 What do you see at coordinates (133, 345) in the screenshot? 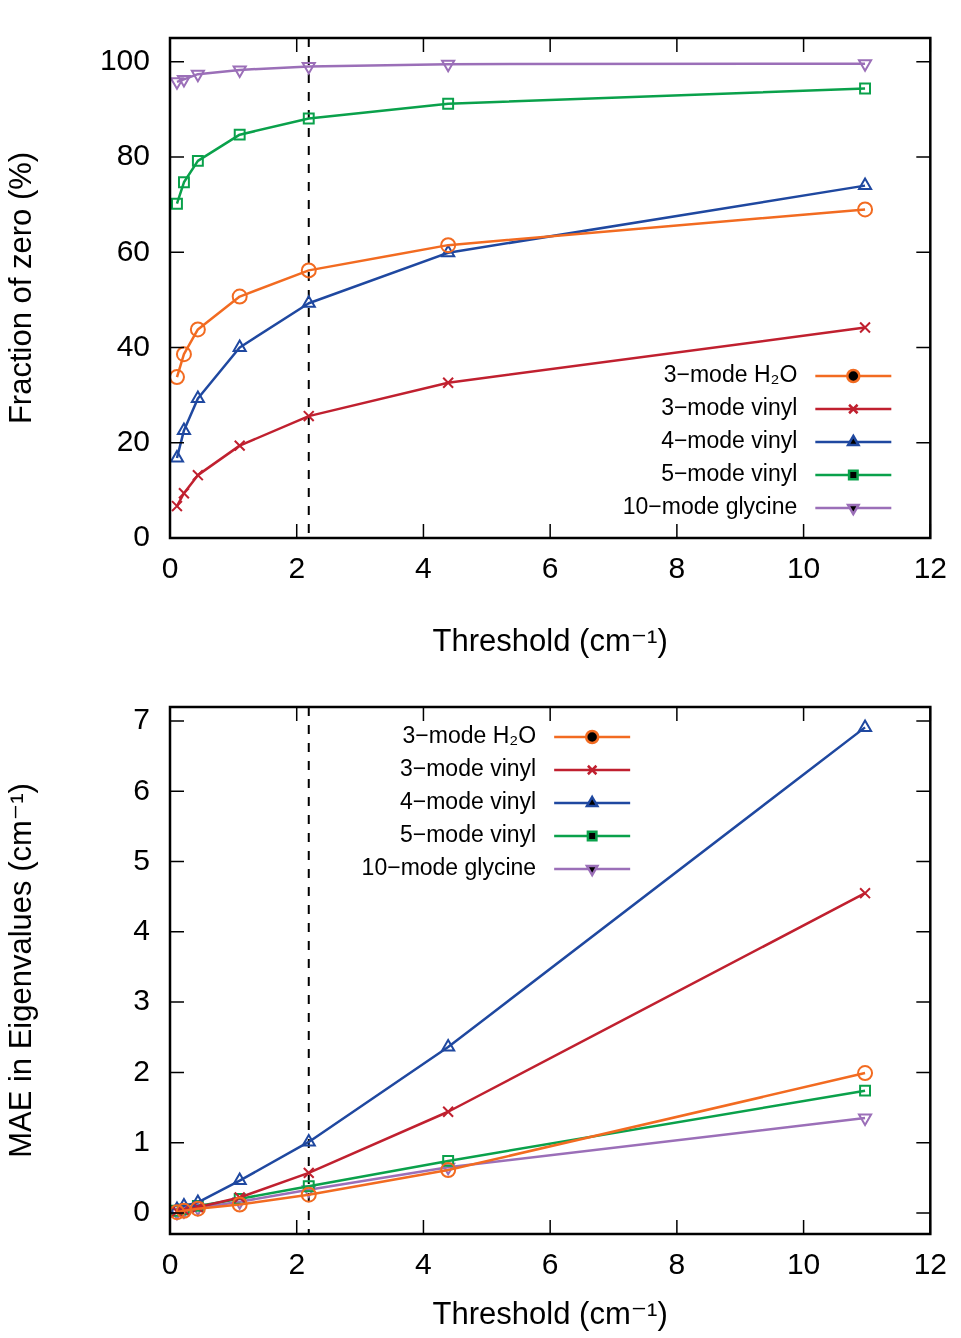
I see `y-tick-label: 40` at bounding box center [133, 345].